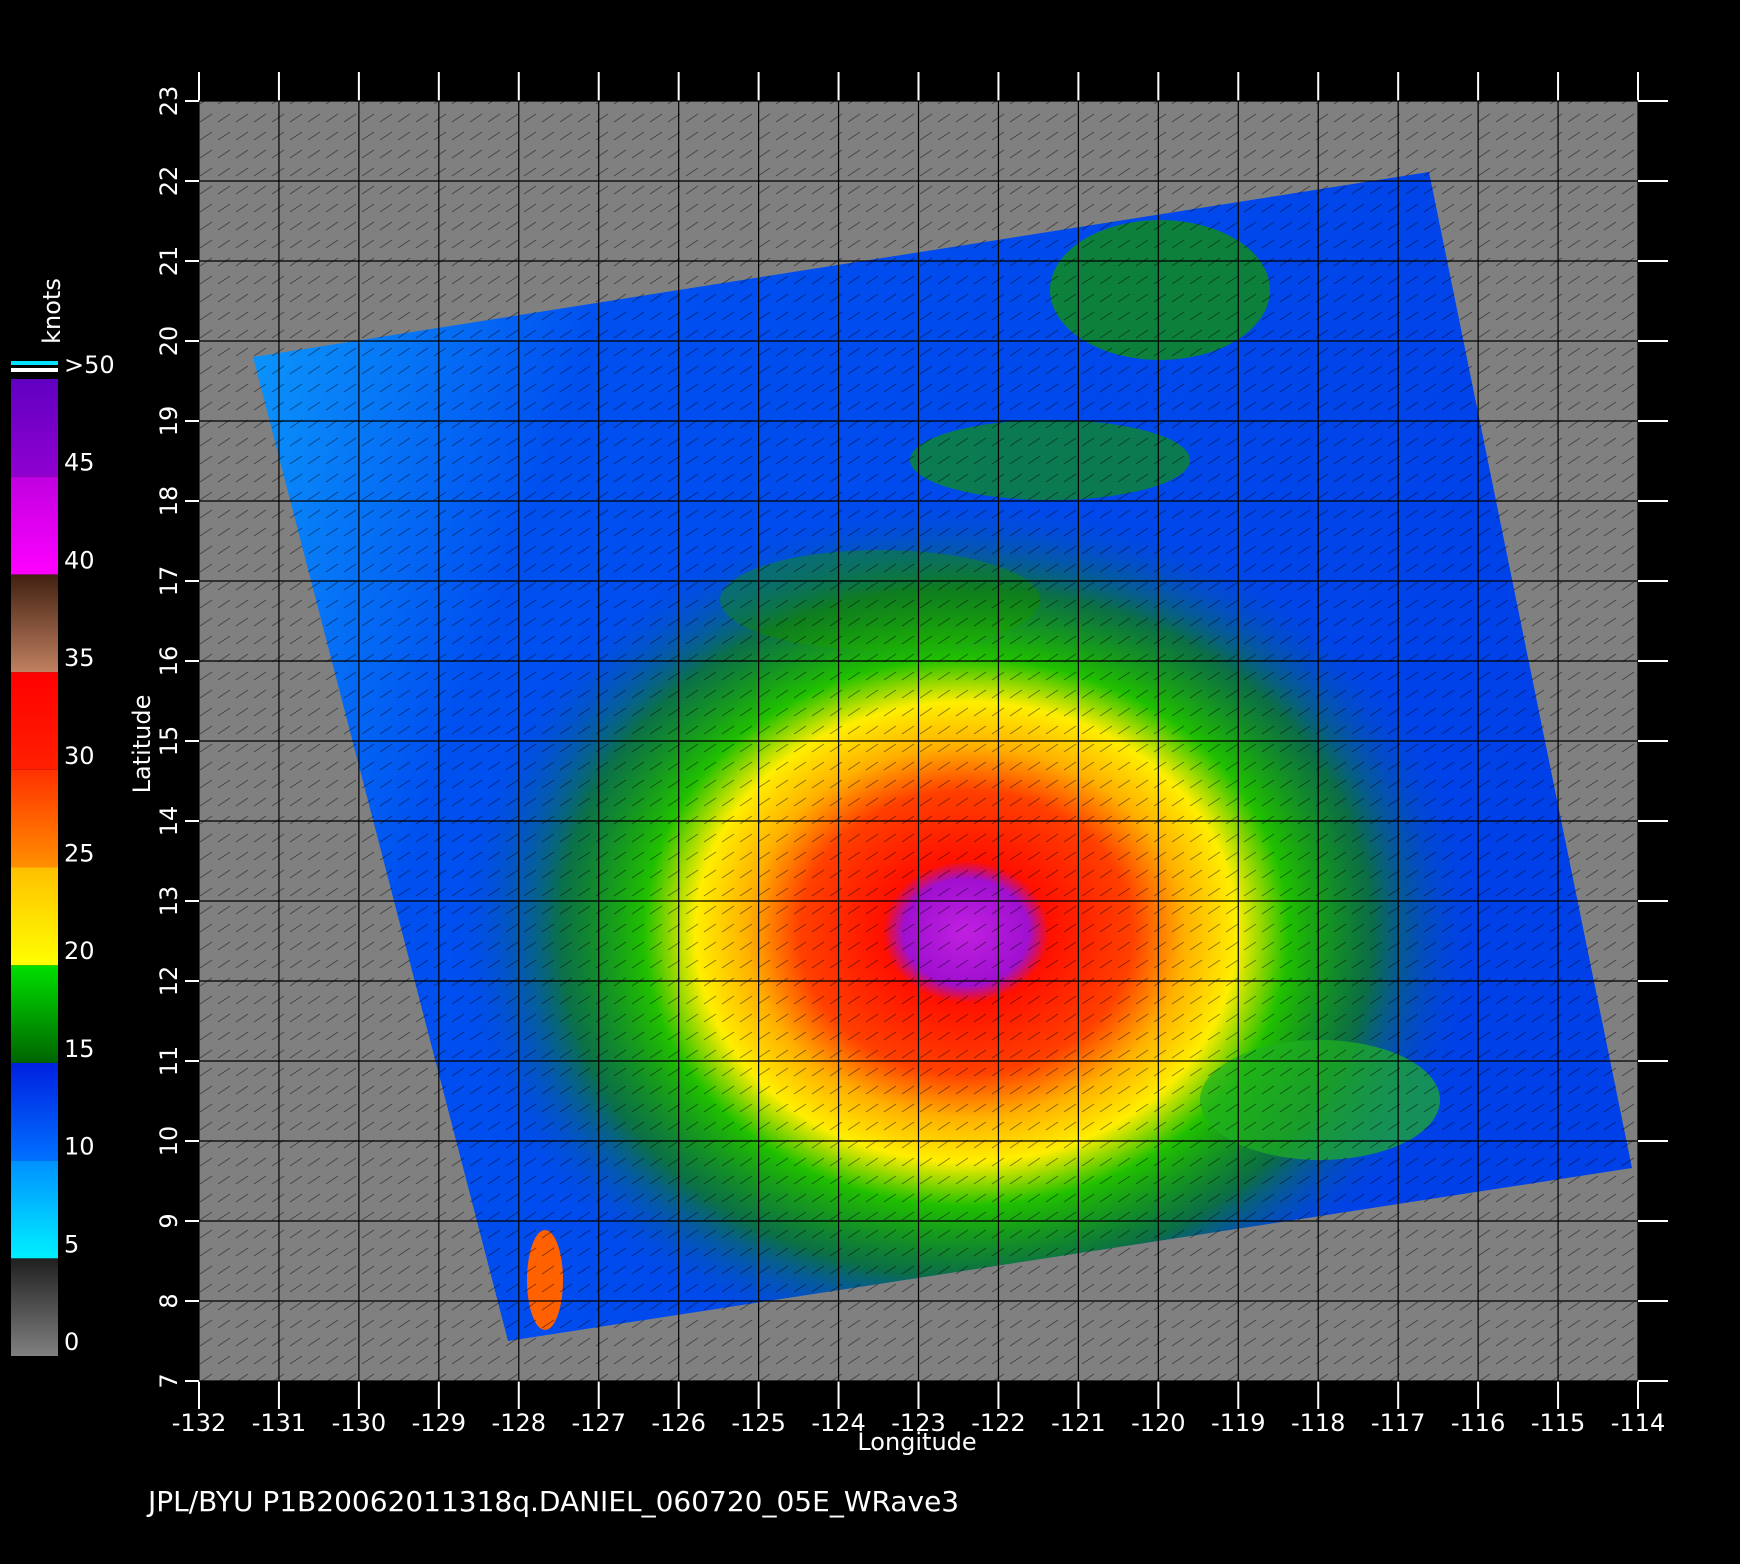 The image size is (1740, 1564). What do you see at coordinates (79, 854) in the screenshot?
I see `colorbar-tick-label: 25` at bounding box center [79, 854].